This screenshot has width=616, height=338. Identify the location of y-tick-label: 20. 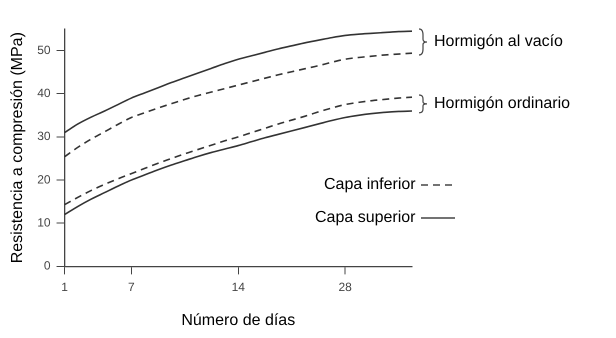
(44, 179).